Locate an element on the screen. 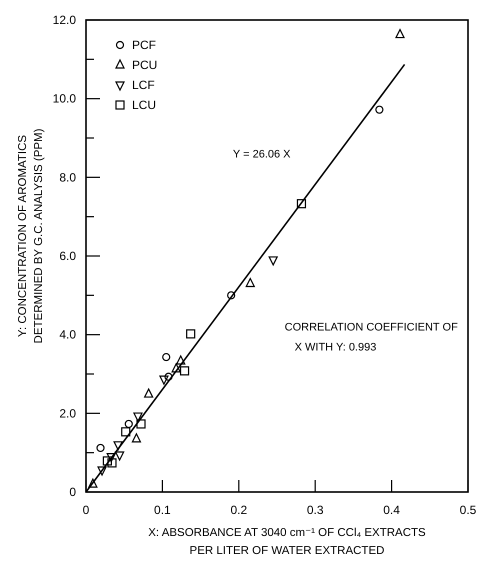  legend-label: PCF is located at coordinates (144, 45).